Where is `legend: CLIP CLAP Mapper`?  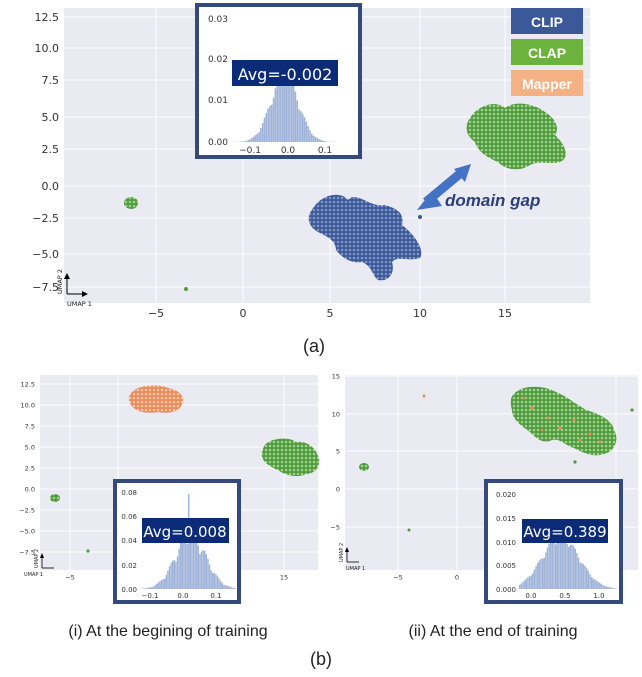 legend: CLIP CLAP Mapper is located at coordinates (547, 52).